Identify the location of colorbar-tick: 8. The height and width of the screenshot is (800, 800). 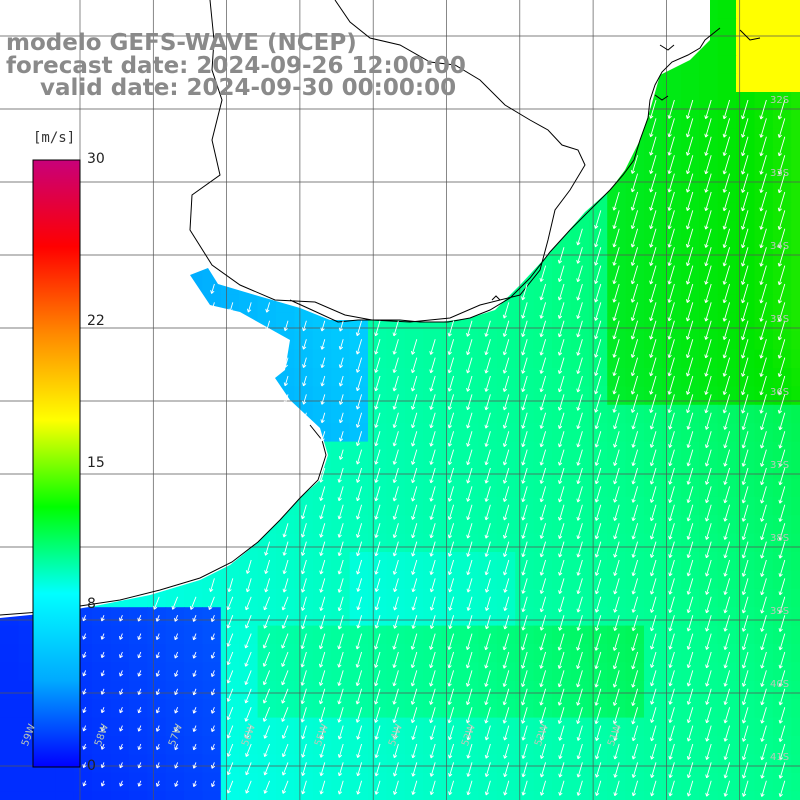
(91, 604).